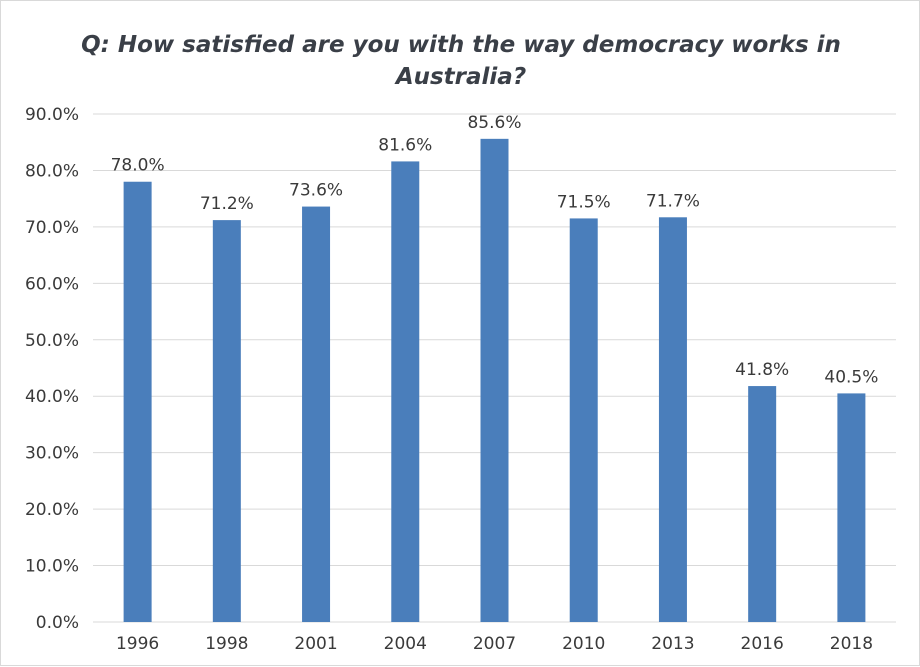 Image resolution: width=920 pixels, height=667 pixels. Describe the element at coordinates (52, 115) in the screenshot. I see `y-tick-label: 90.0%` at that location.